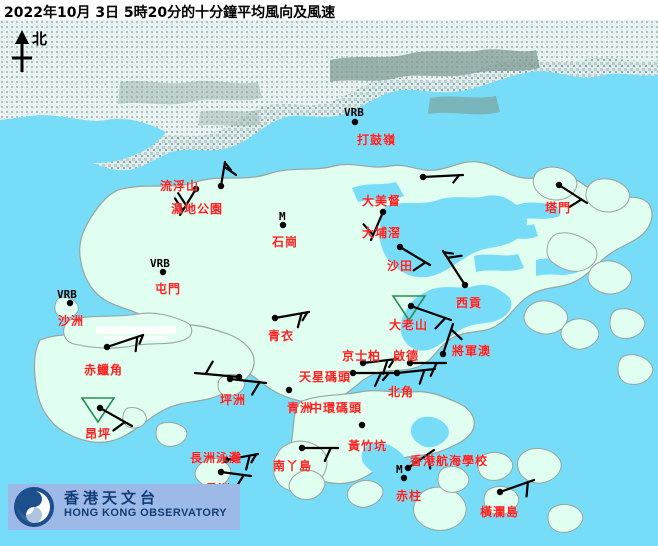  Describe the element at coordinates (180, 186) in the screenshot. I see `station-label: 流浮山` at that location.